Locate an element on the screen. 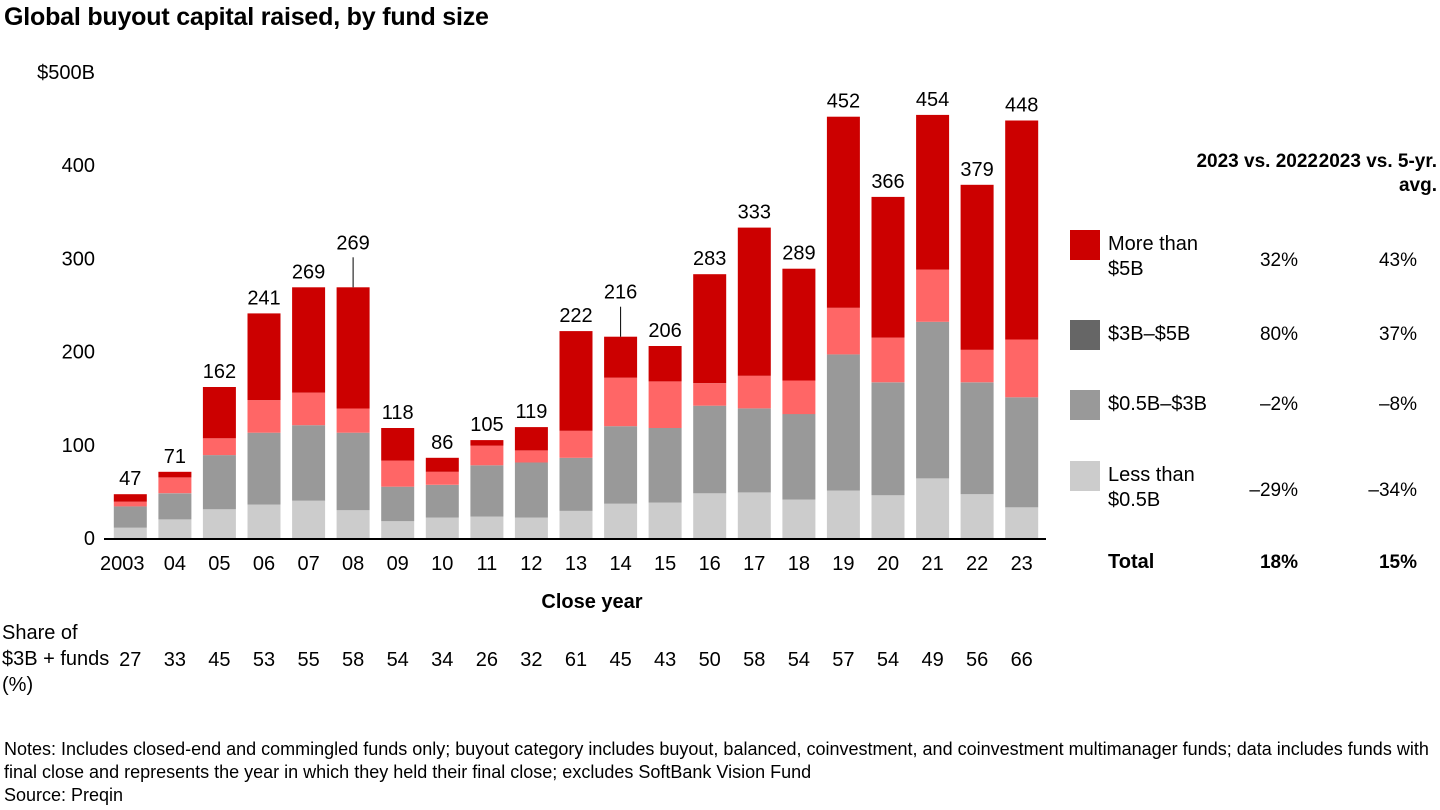 The image size is (1440, 810). x-tick-label: 13 is located at coordinates (576, 564).